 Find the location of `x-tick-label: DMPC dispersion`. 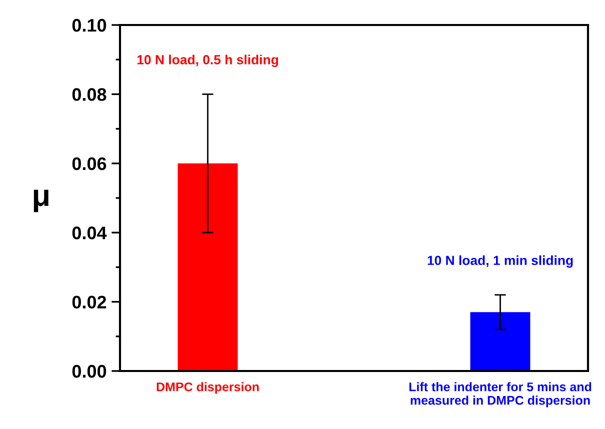

x-tick-label: DMPC dispersion is located at coordinates (207, 388).